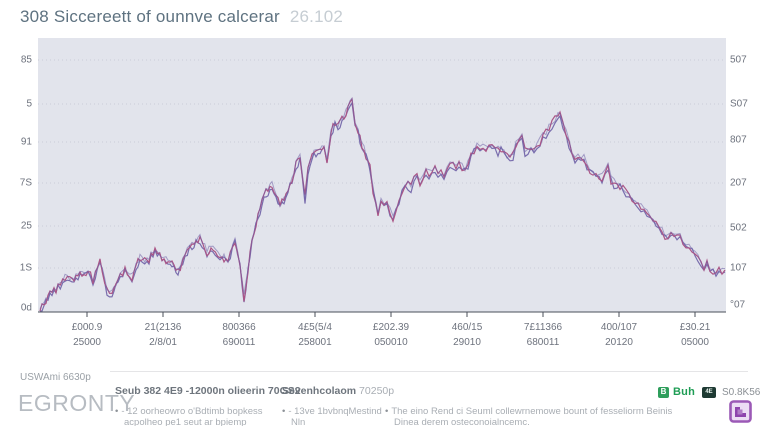 This screenshot has height=426, width=760. What do you see at coordinates (335, 411) in the screenshot?
I see `footnote-2-line1: - 13ve 1bvbnqMestind` at bounding box center [335, 411].